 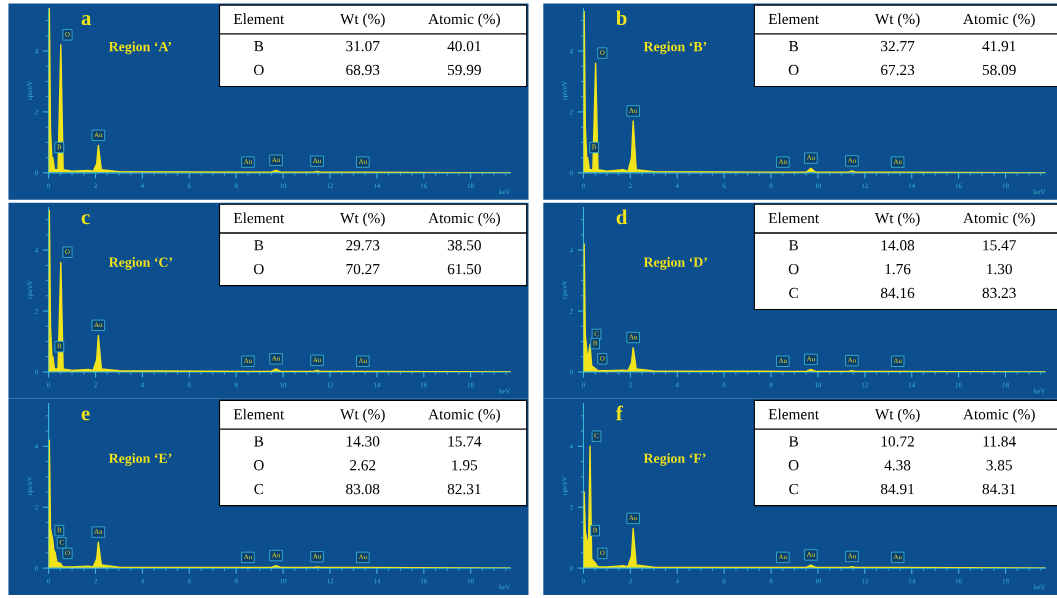 I want to click on annotation: 31.07, so click(x=363, y=46).